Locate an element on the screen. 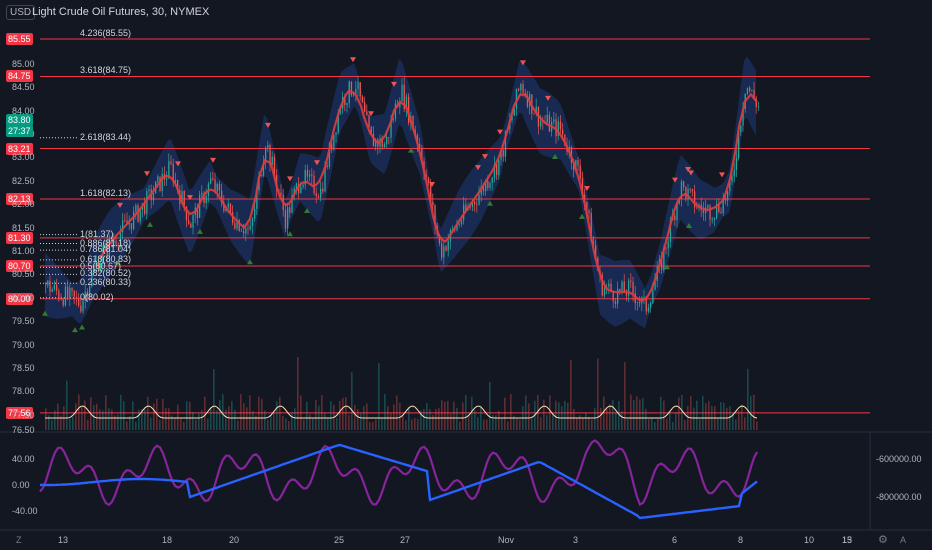  gear-icon: ⚙ is located at coordinates (883, 540).